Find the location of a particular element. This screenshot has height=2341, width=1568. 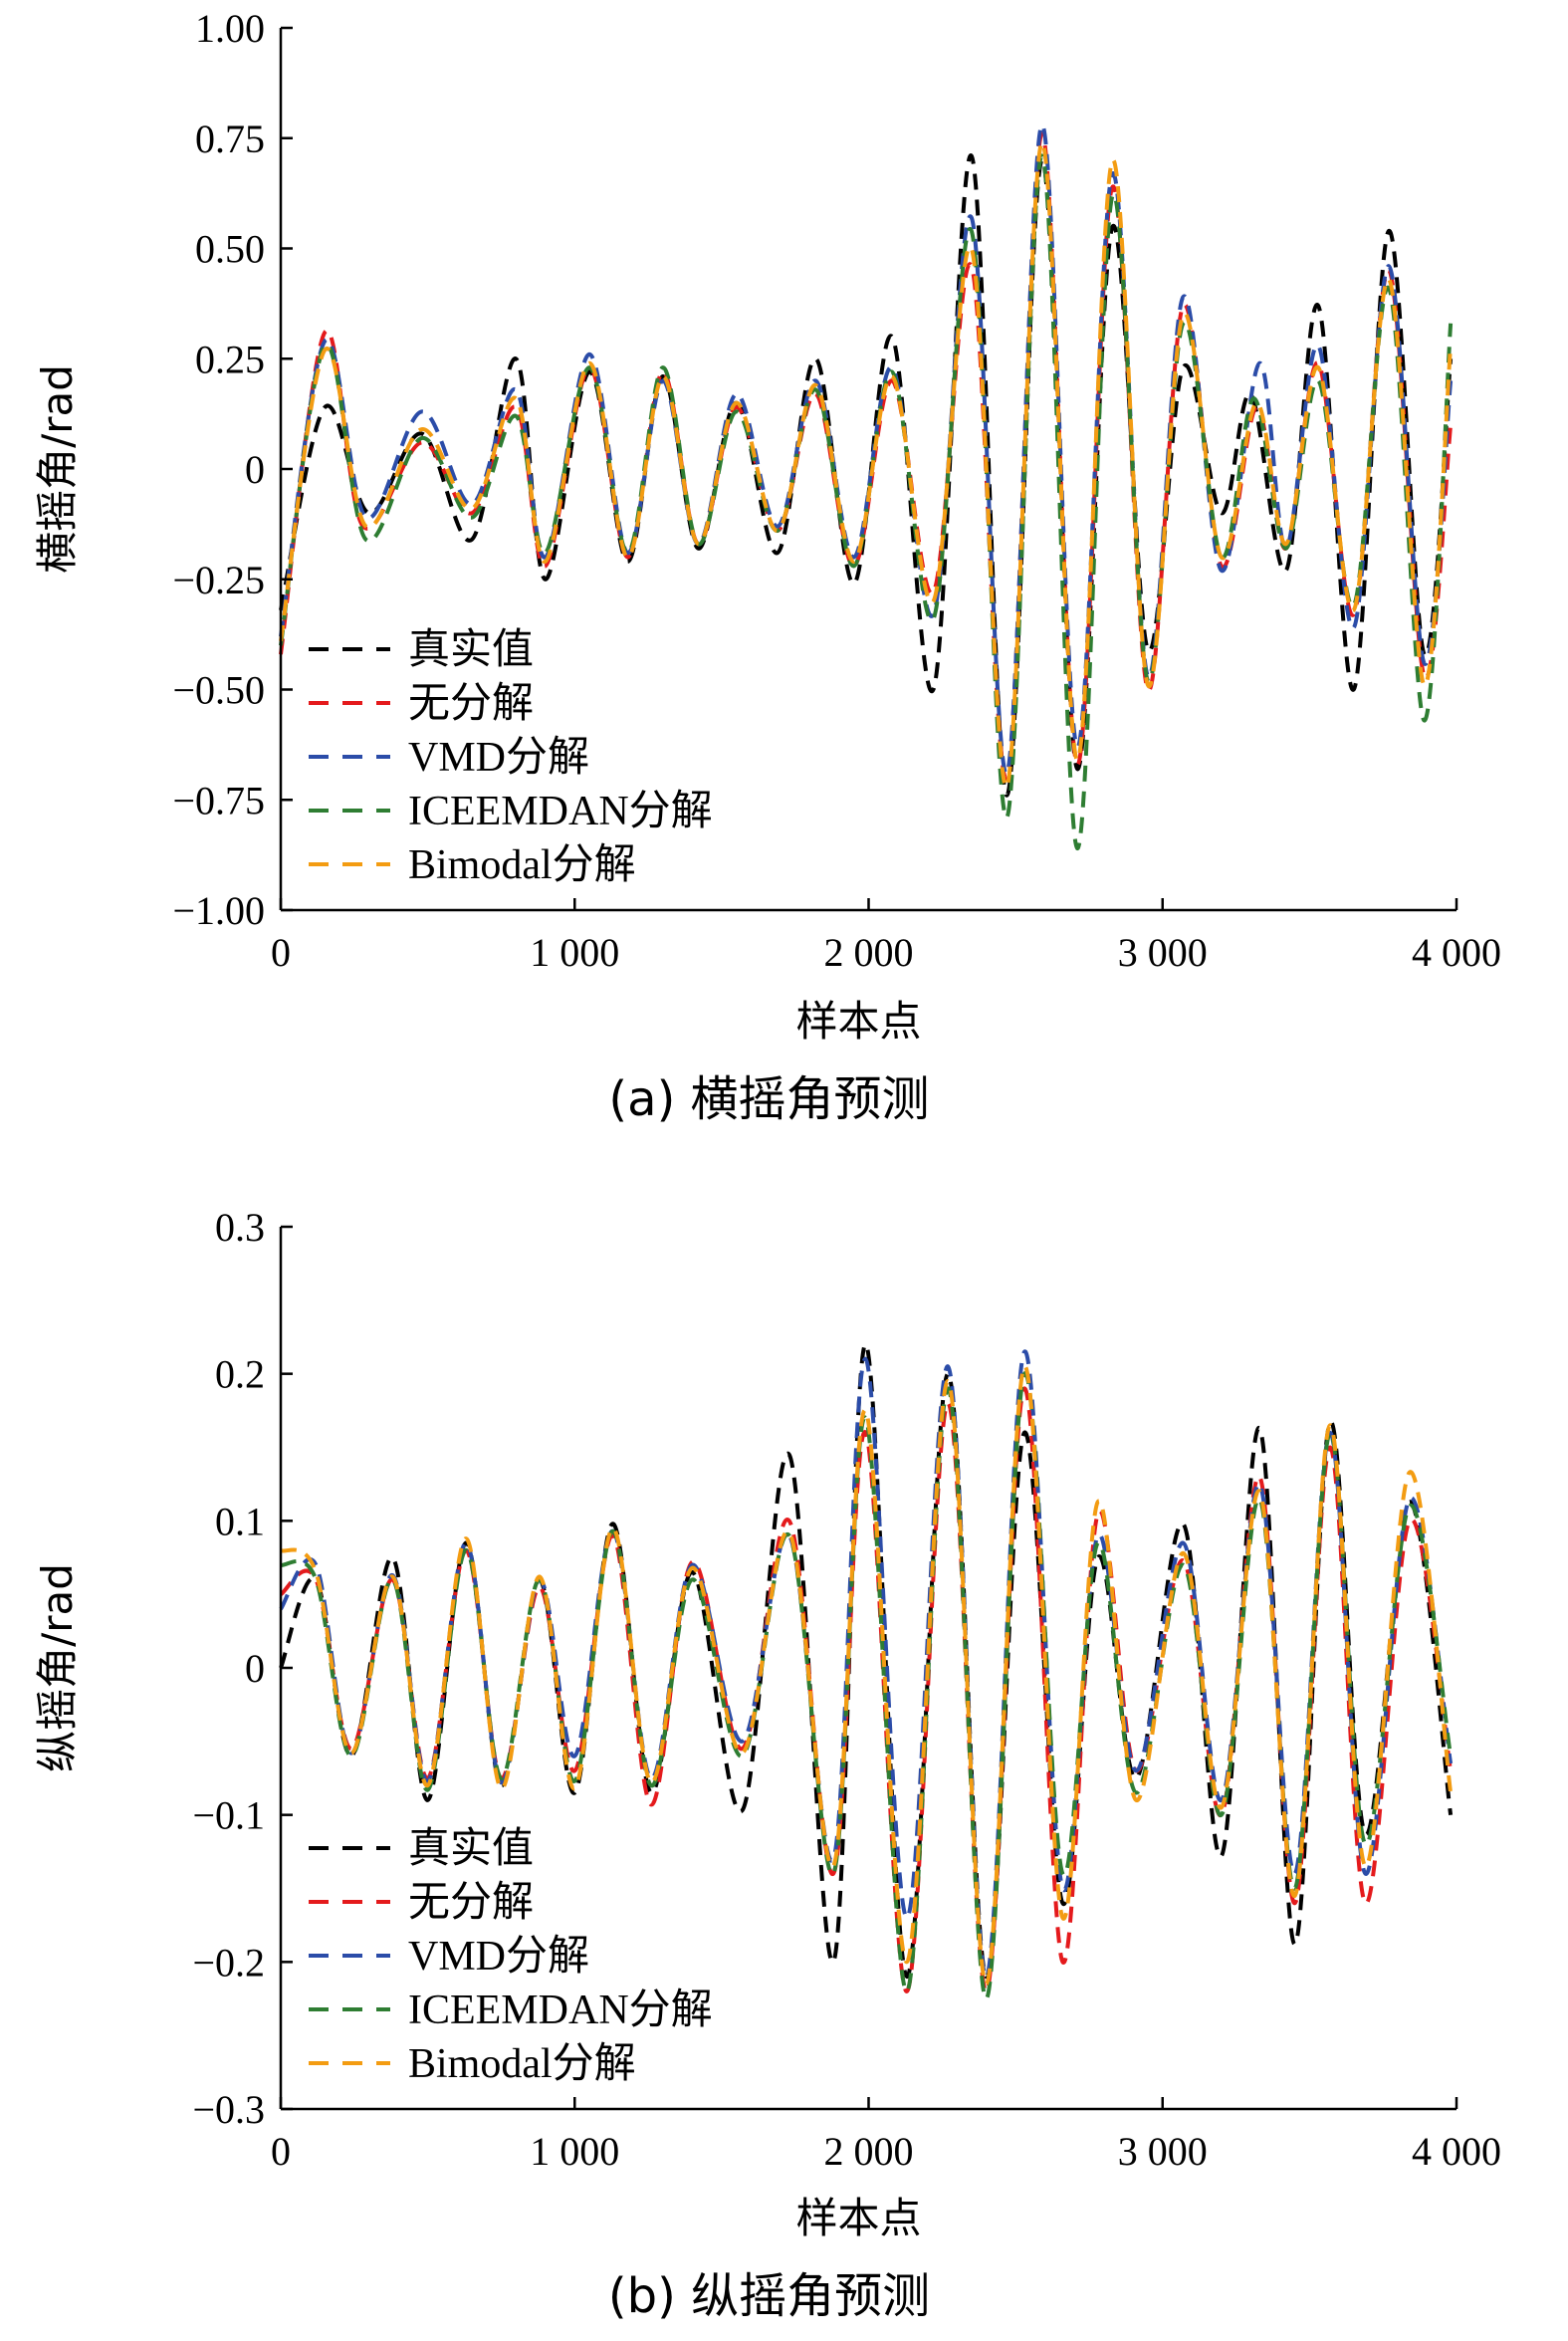

chart-caption: (b) 纵摇角预测 is located at coordinates (769, 2296).